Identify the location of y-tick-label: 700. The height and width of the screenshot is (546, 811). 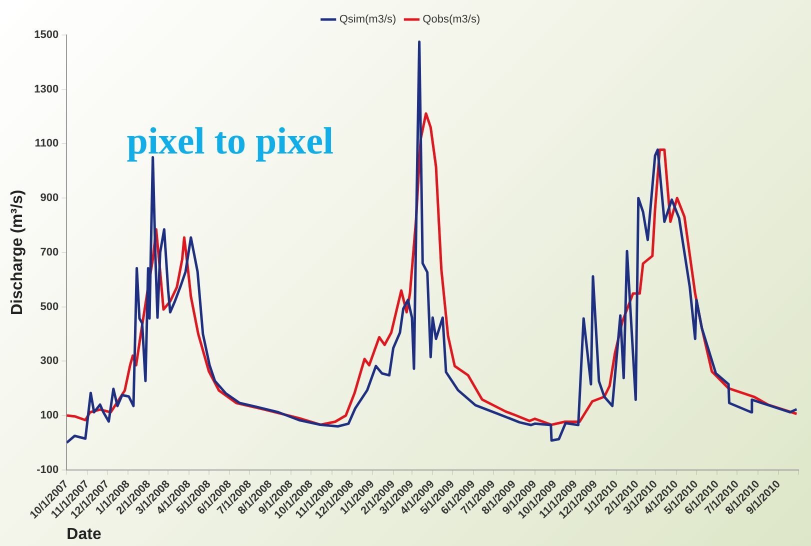
(49, 252).